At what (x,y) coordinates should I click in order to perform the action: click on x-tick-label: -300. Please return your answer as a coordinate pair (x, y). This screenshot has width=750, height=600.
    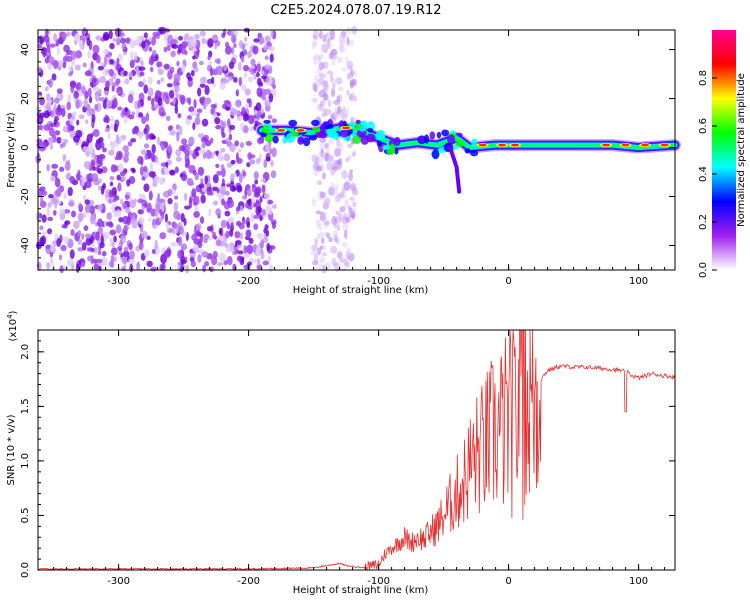
    Looking at the image, I should click on (118, 281).